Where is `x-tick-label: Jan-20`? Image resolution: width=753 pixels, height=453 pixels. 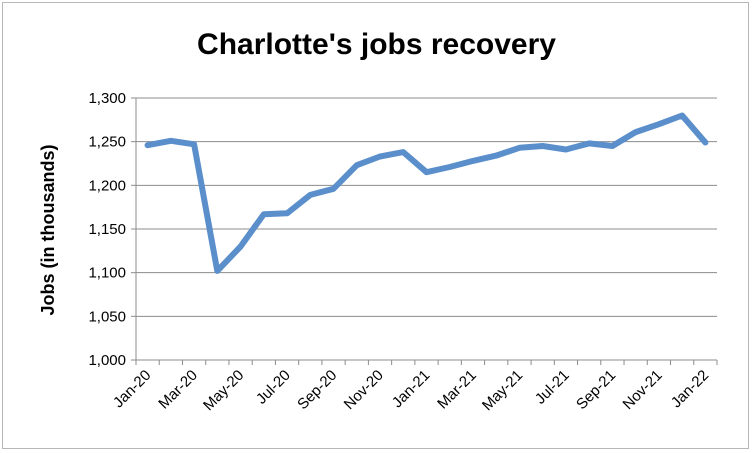
x-tick-label: Jan-20 is located at coordinates (132, 389).